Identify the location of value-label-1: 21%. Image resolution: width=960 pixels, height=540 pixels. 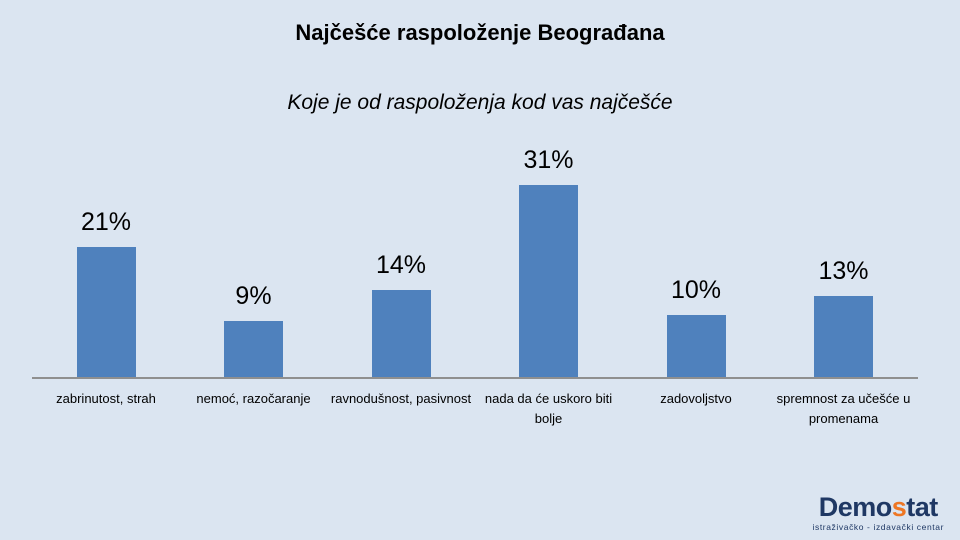
(106, 222).